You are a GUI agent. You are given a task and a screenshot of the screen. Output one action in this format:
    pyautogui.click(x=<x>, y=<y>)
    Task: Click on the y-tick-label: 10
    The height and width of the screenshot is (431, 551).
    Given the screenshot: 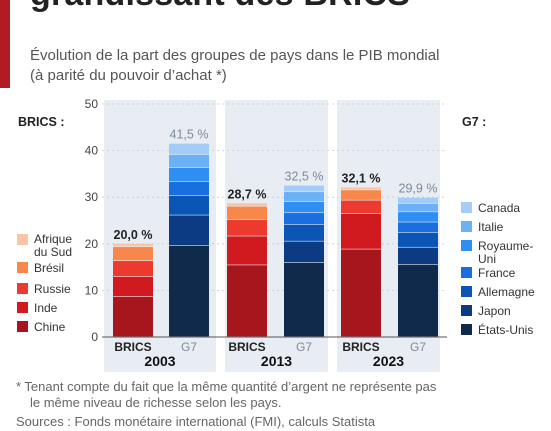 What is the action you would take?
    pyautogui.click(x=92, y=290)
    